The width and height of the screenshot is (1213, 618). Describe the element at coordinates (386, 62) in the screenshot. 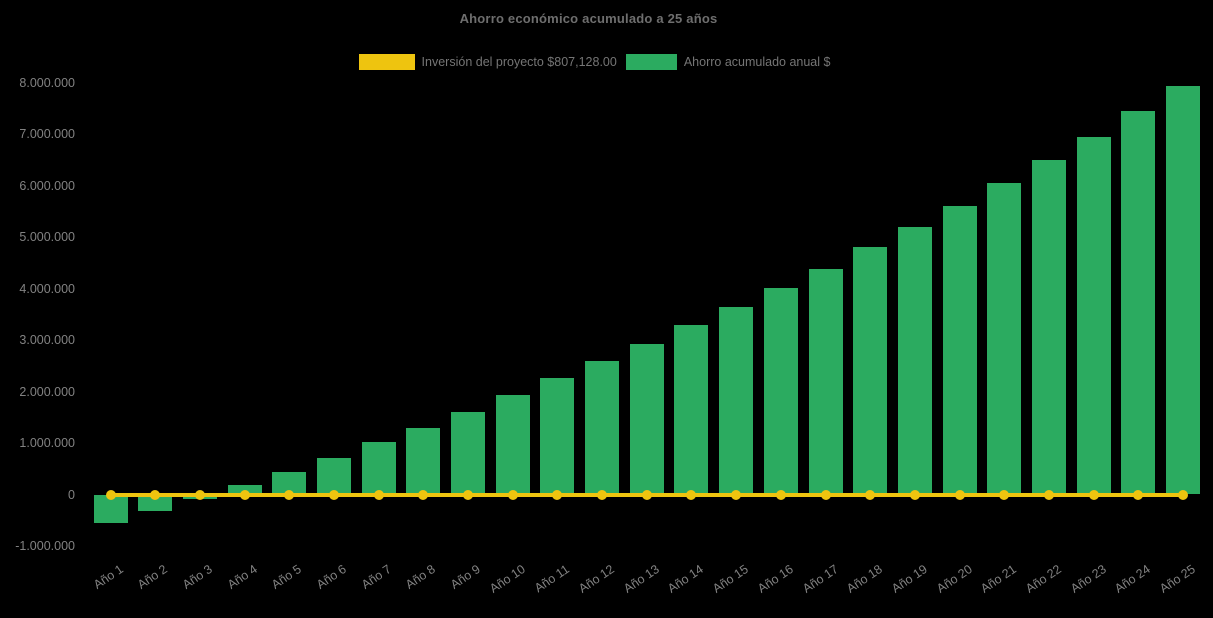

I see `legend-swatch-inversion` at that location.